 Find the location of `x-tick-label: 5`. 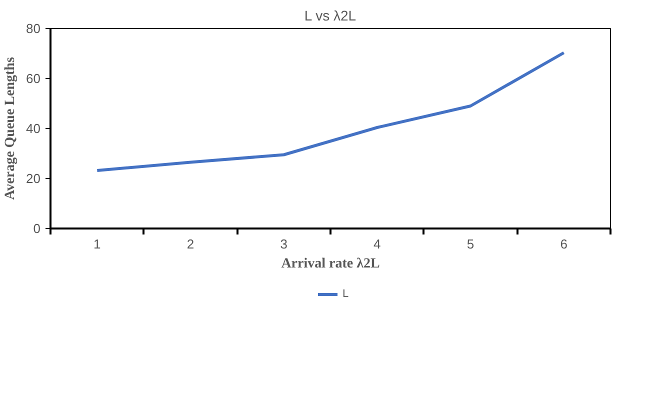

x-tick-label: 5 is located at coordinates (470, 244).